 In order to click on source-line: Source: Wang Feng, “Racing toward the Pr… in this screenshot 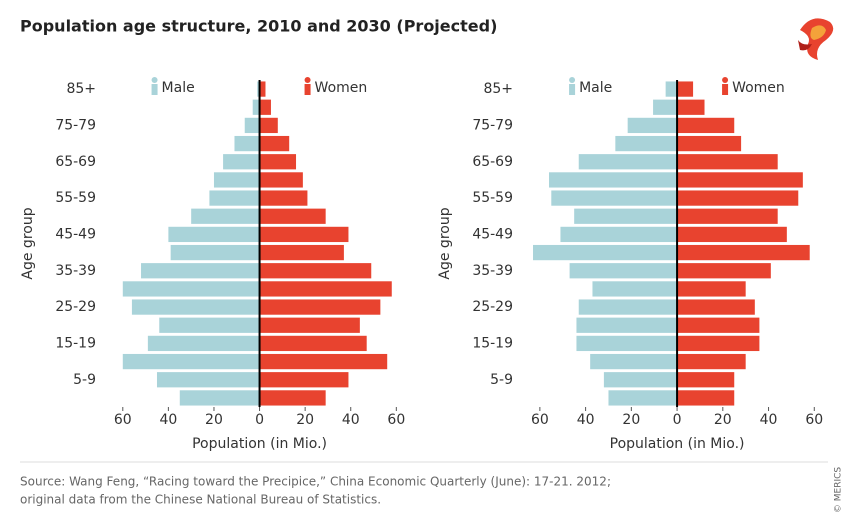, I will do `click(315, 482)`.